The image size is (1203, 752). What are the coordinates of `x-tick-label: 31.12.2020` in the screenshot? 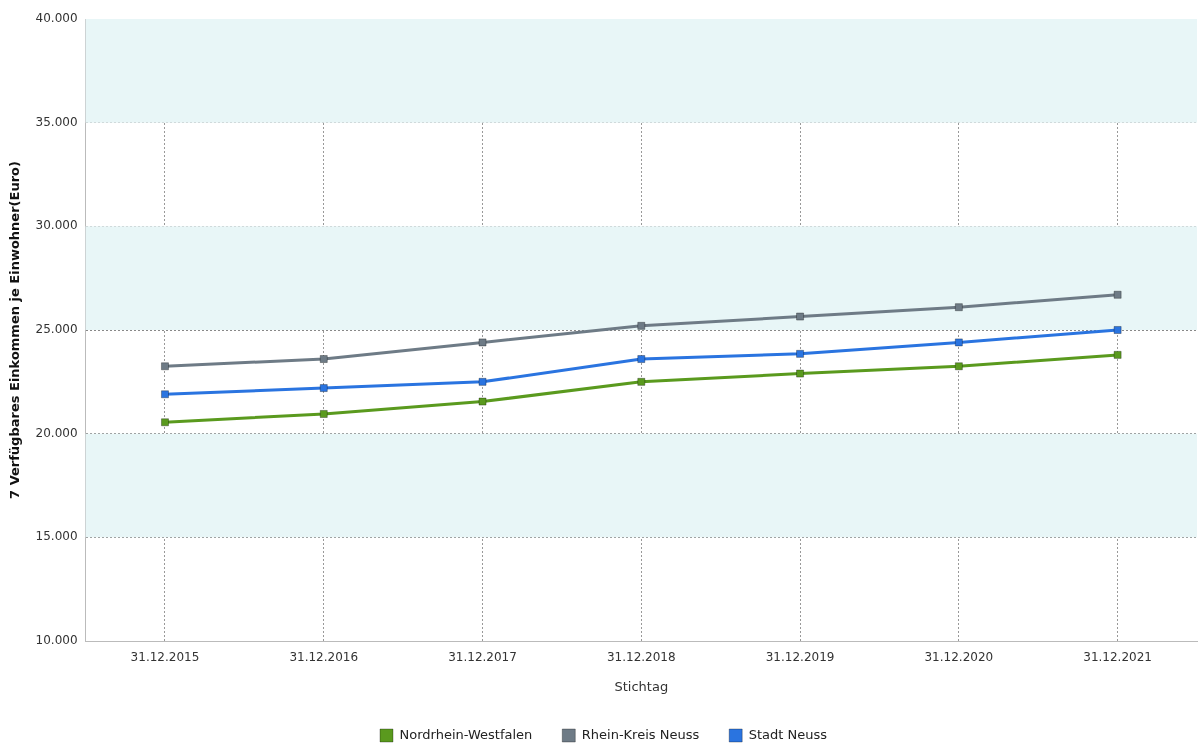 It's located at (959, 657).